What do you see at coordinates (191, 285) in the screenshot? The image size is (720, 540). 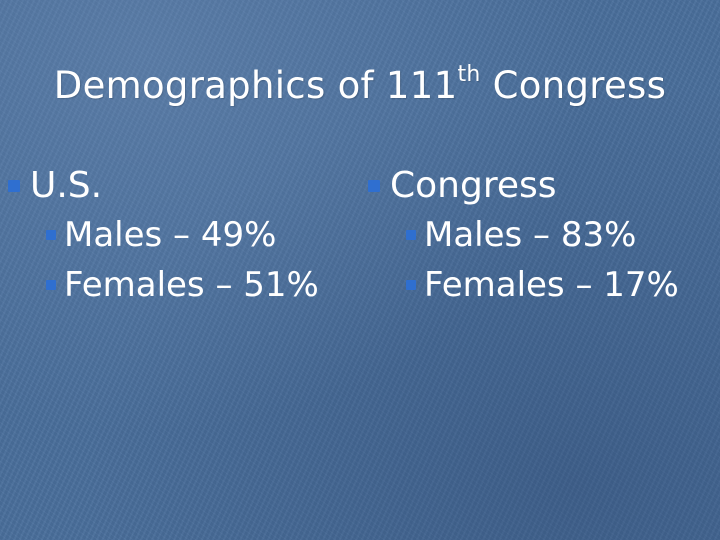 I see `us-females-text: Females – 51%` at bounding box center [191, 285].